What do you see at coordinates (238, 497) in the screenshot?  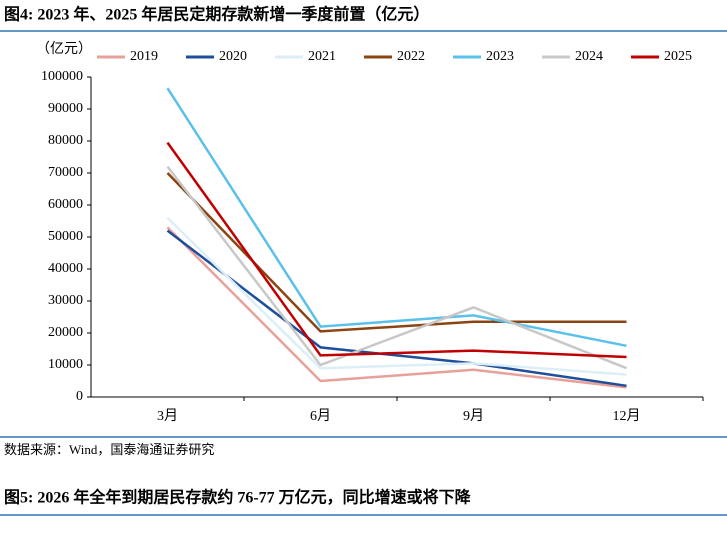 I see `next-title: 图5: 2026 年全年到期居民存款约 76-77 万亿元，同比增速或将下降` at bounding box center [238, 497].